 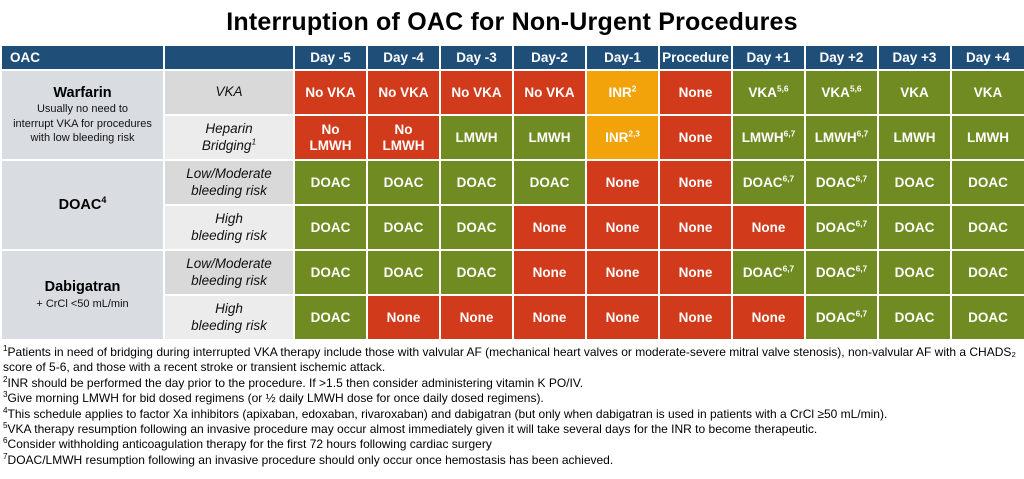 What do you see at coordinates (622, 57) in the screenshot?
I see `header-cell-day: Day-1` at bounding box center [622, 57].